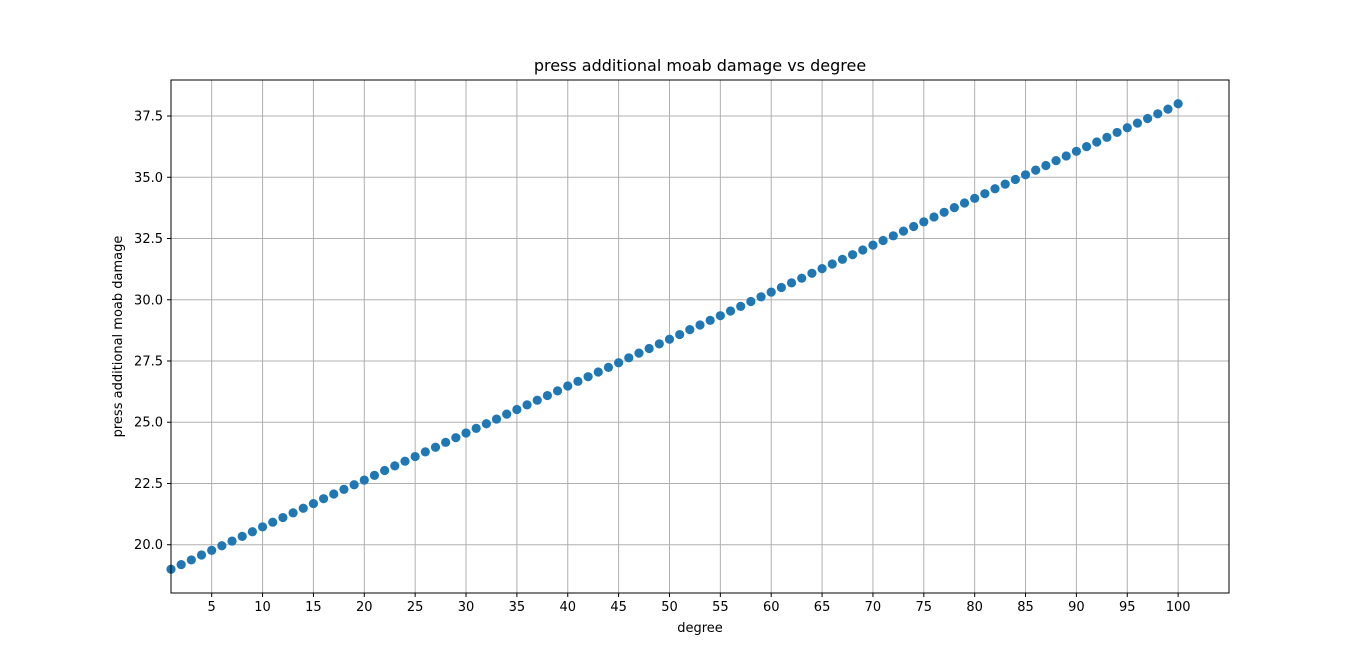 The height and width of the screenshot is (665, 1366). Describe the element at coordinates (924, 607) in the screenshot. I see `x-tick-label: 75` at that location.